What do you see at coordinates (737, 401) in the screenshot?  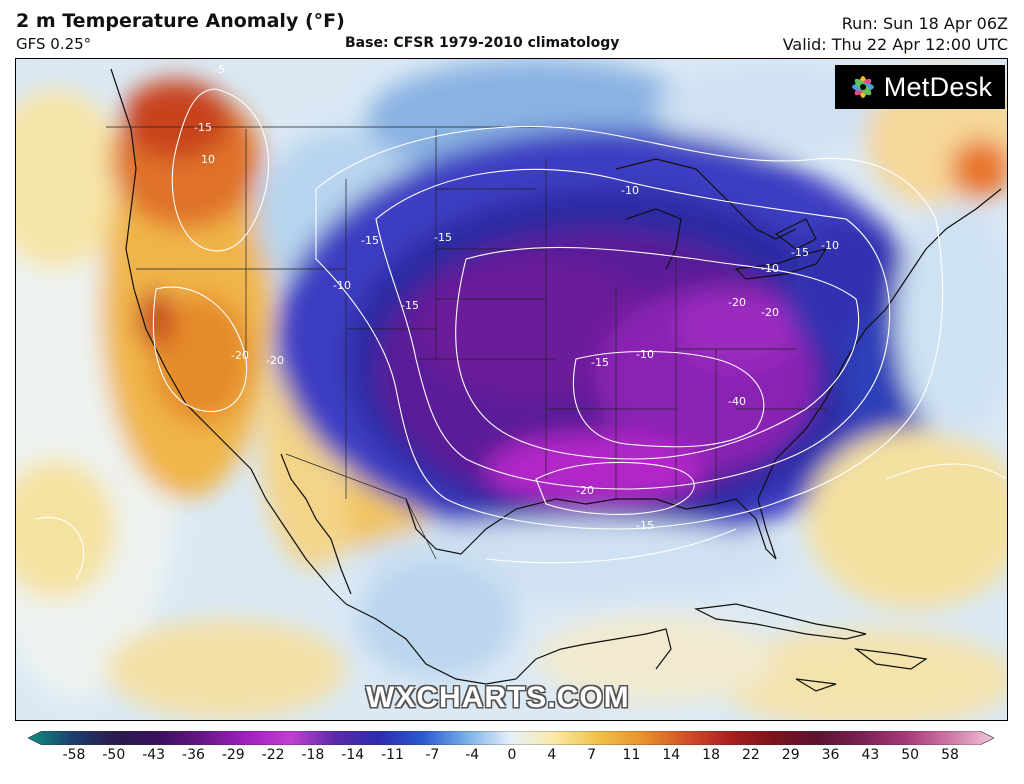 I see `contour-label: -40` at bounding box center [737, 401].